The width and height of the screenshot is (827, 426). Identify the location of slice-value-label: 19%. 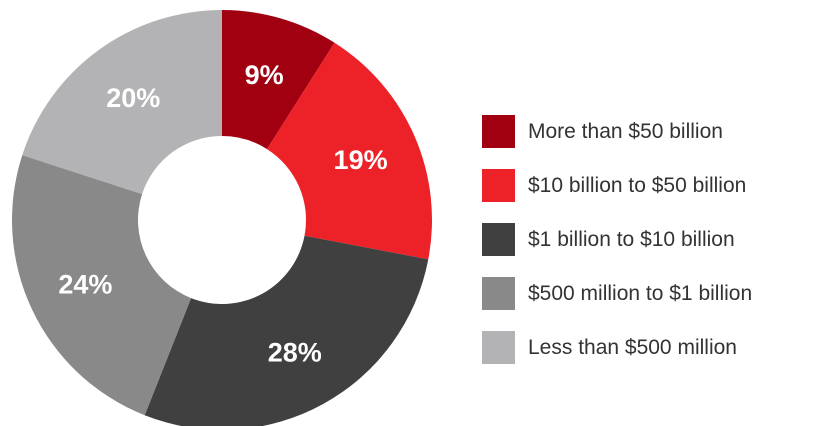
(361, 160).